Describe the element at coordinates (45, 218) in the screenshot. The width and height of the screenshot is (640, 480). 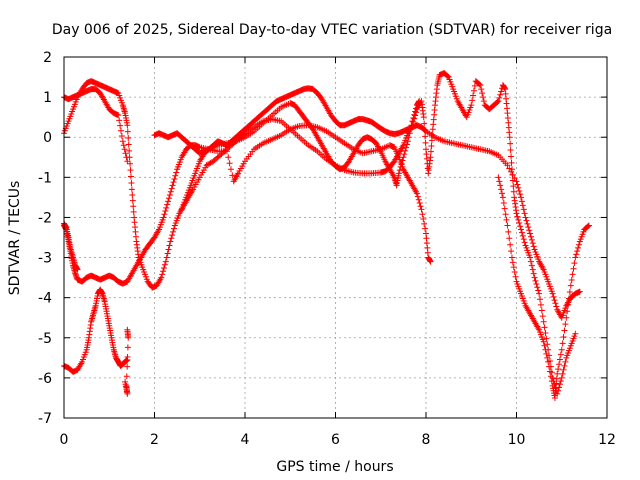
I see `y-tick-label: -2` at that location.